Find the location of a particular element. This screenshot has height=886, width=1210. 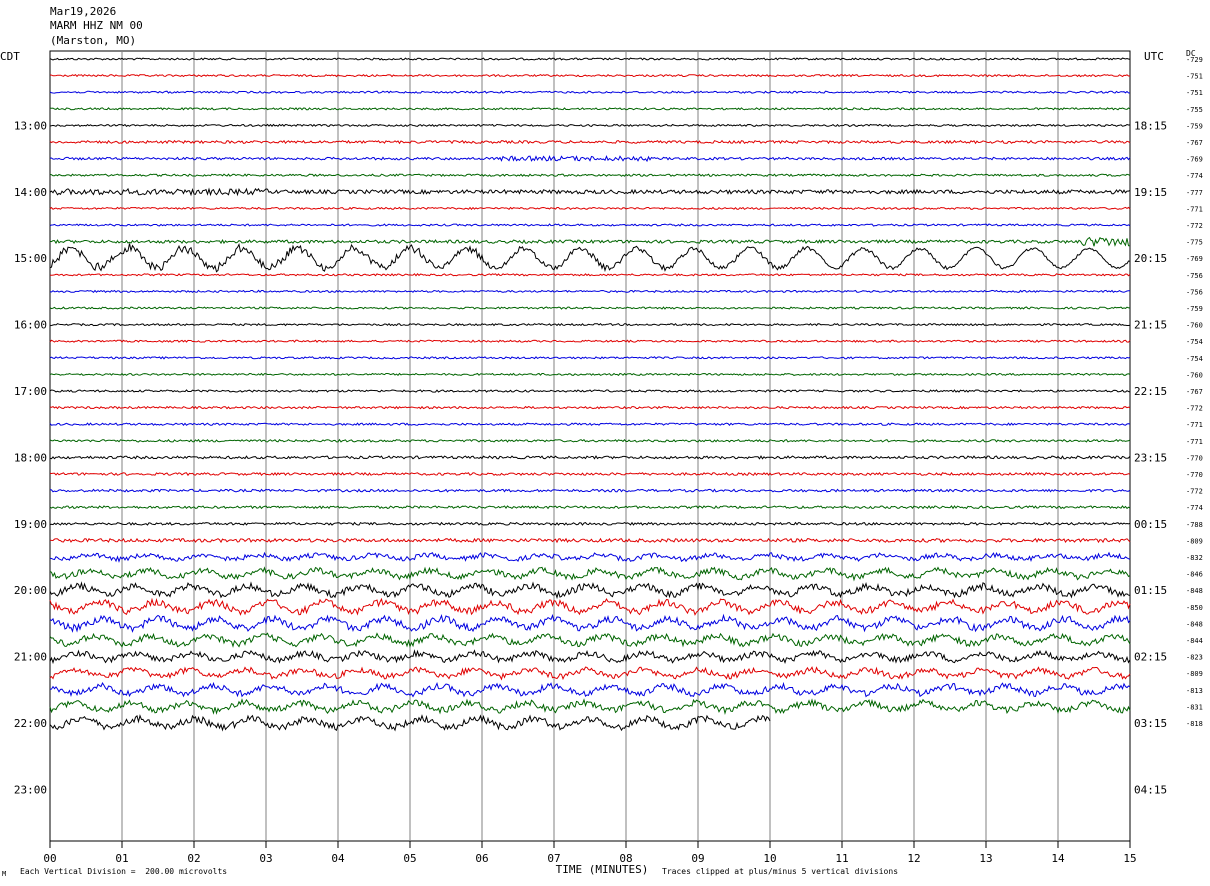

corner-mark: M is located at coordinates (4, 874).